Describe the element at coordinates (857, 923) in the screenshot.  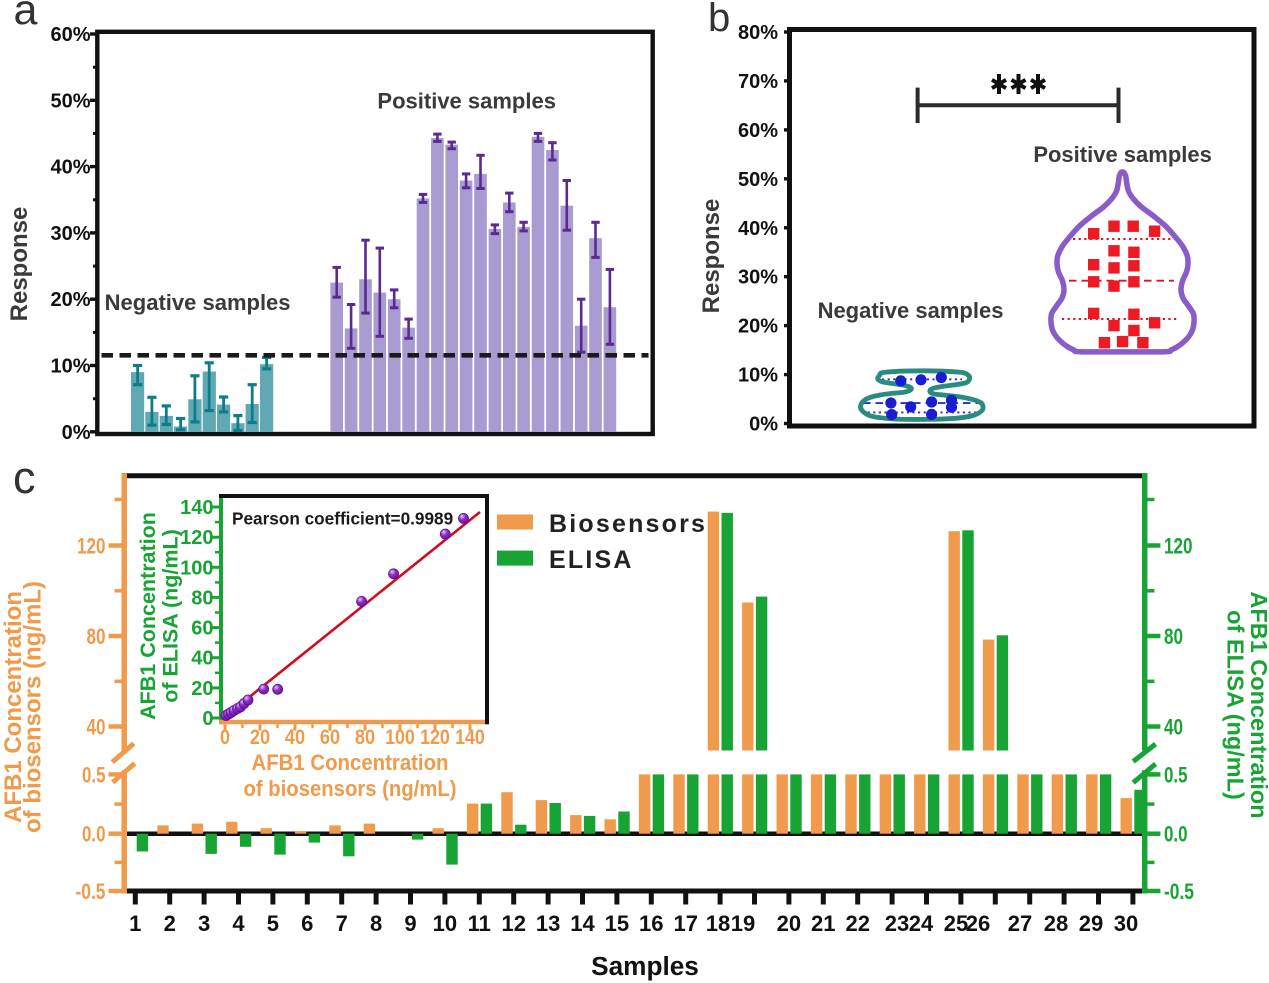
I see `svg-text: 22` at that location.